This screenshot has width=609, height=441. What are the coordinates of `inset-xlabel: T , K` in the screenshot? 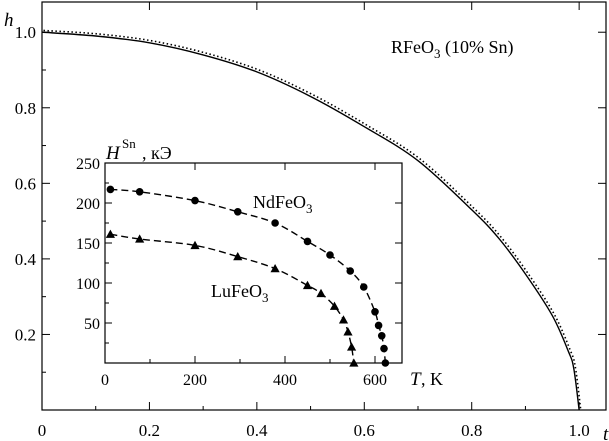 It's located at (426, 379).